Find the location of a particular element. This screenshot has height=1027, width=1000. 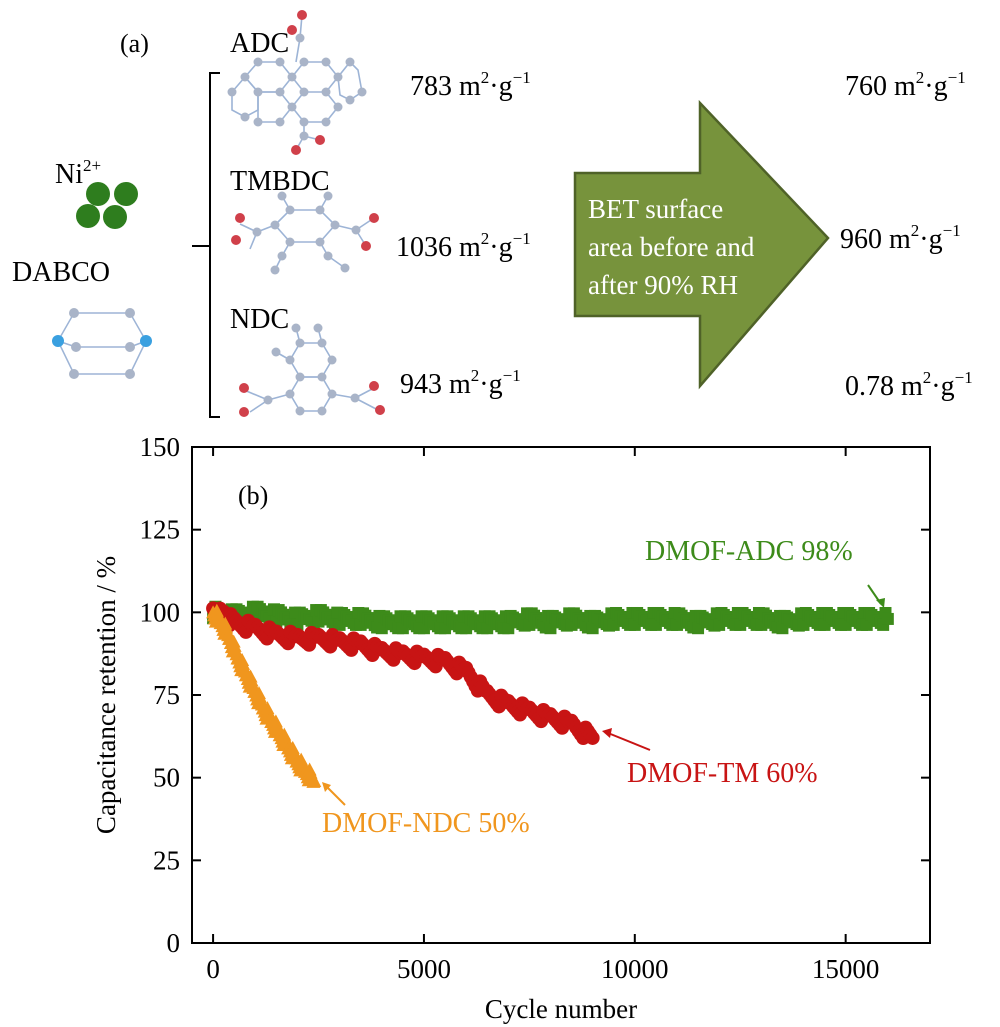

series-layer is located at coordinates (550, 694).